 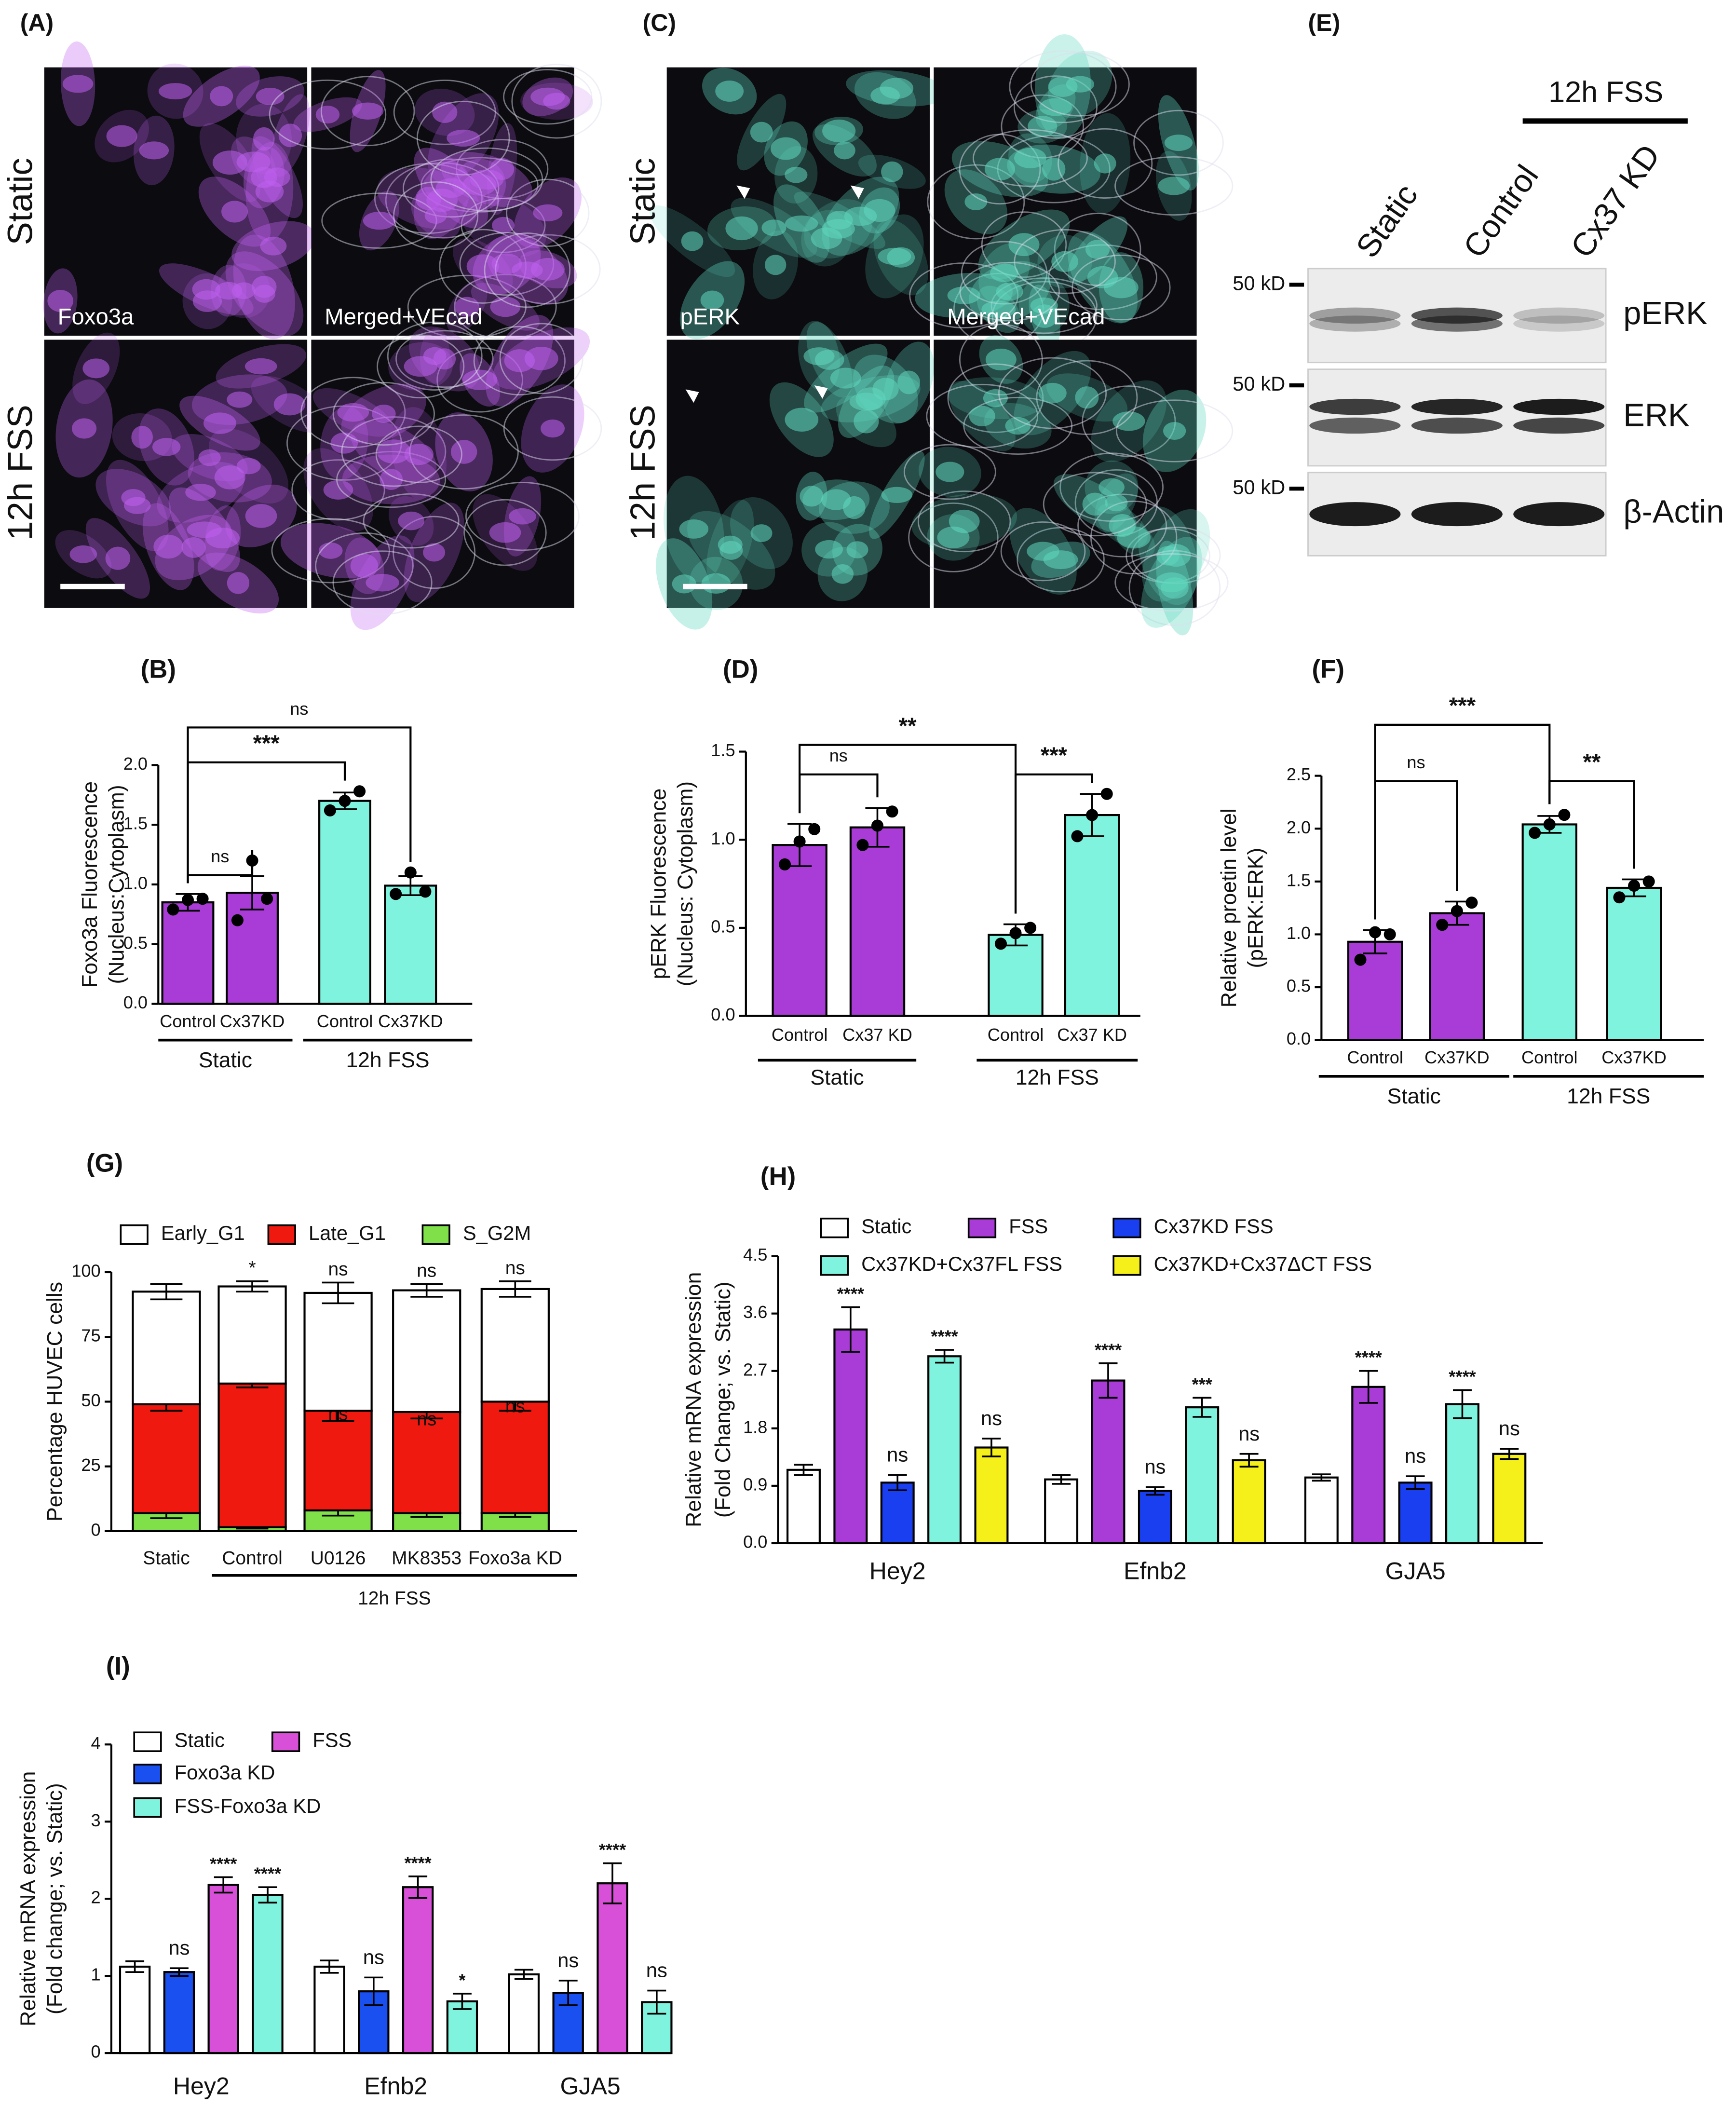 I want to click on legend-label: Cx37KD FSS, so click(x=1214, y=1226).